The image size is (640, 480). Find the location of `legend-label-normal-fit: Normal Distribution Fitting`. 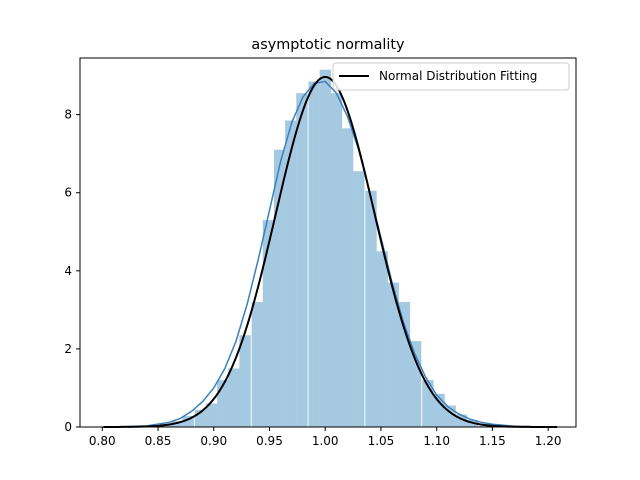

legend-label-normal-fit: Normal Distribution Fitting is located at coordinates (458, 76).